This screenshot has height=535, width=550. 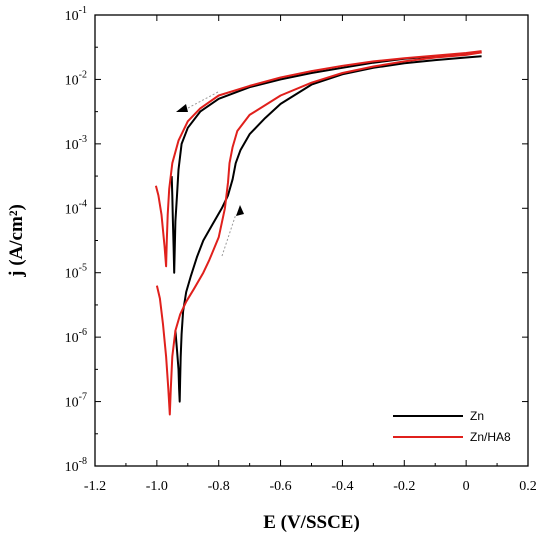 I want to click on arrow-shaft-reverse, so click(x=203, y=100).